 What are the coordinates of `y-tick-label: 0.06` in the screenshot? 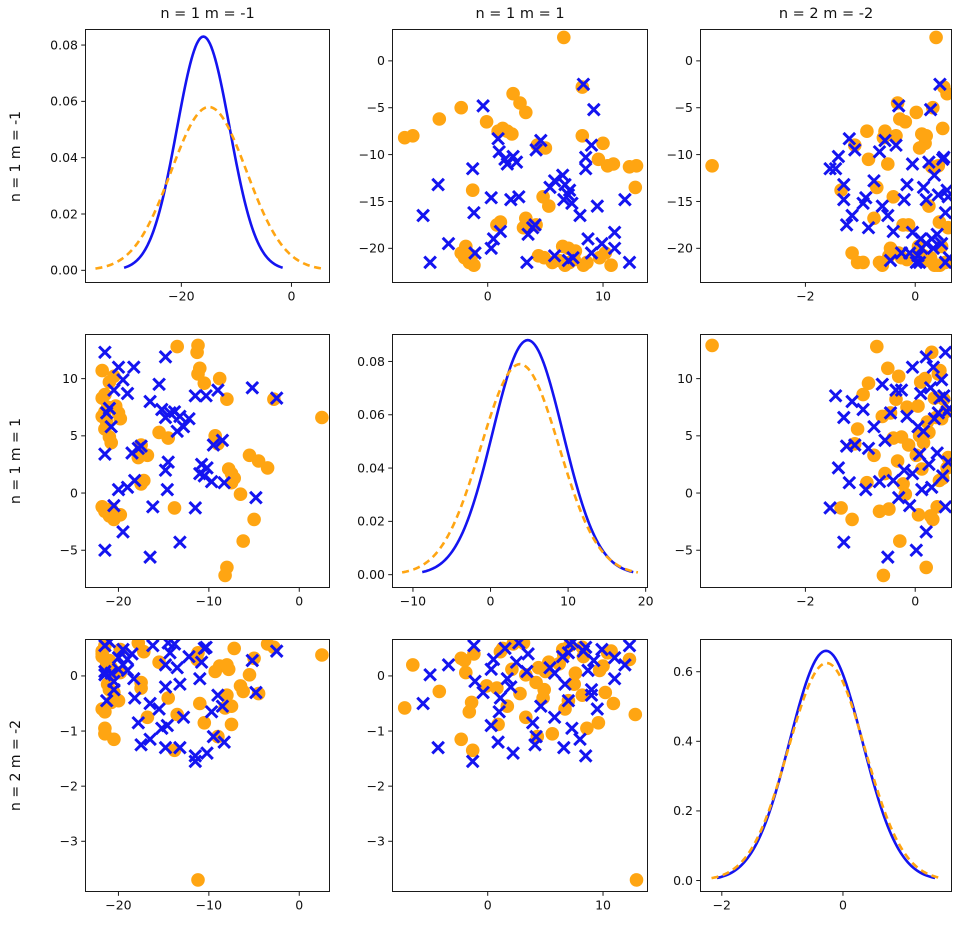 It's located at (64, 101).